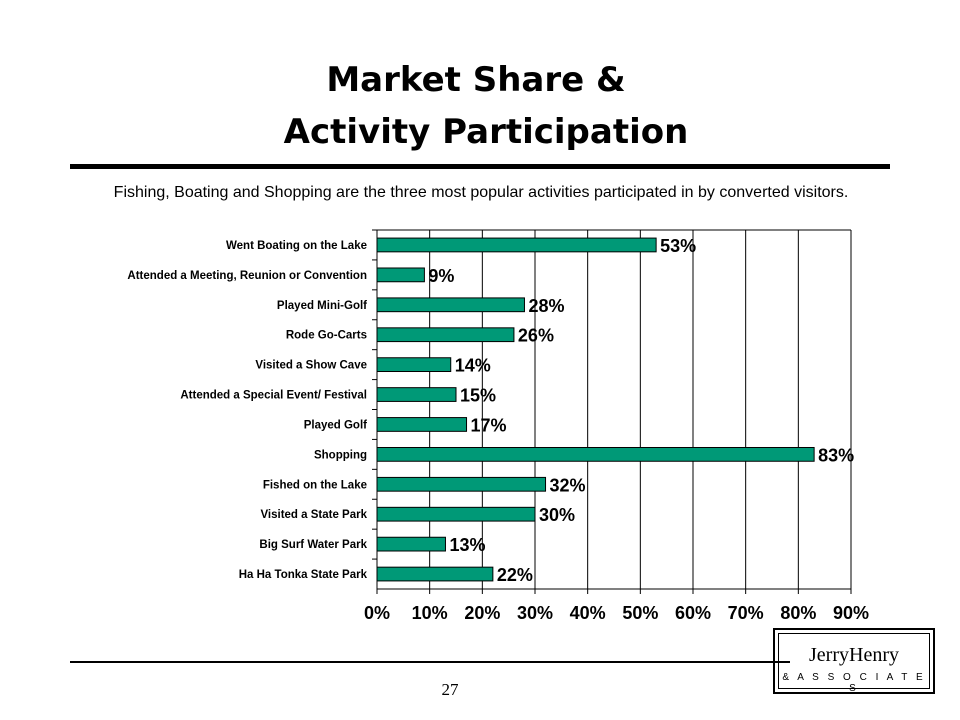  What do you see at coordinates (315, 485) in the screenshot?
I see `category-label: Fished on the Lake` at bounding box center [315, 485].